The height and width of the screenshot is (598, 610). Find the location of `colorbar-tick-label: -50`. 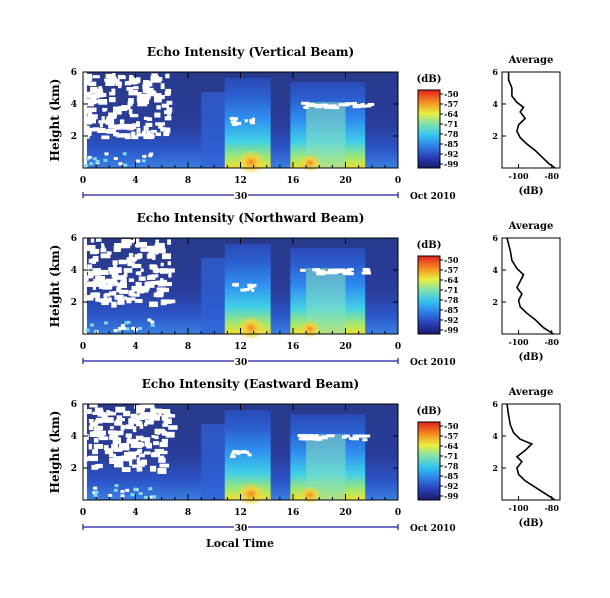

colorbar-tick-label: -50 is located at coordinates (451, 426).